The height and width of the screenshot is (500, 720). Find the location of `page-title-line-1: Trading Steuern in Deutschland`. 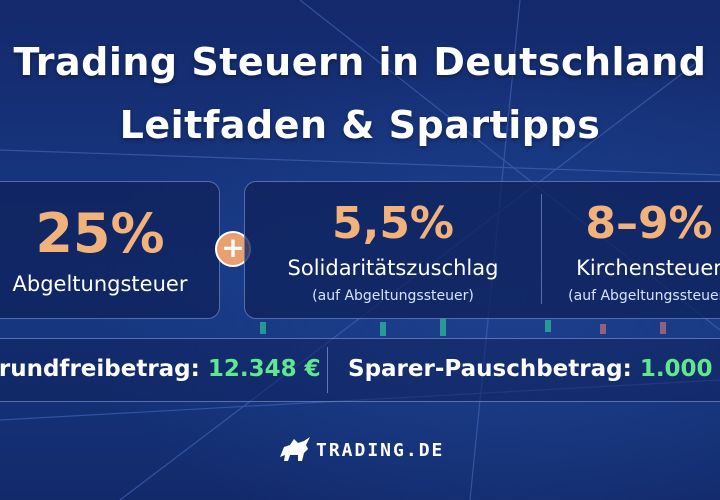

page-title-line-1: Trading Steuern in Deutschland is located at coordinates (360, 62).